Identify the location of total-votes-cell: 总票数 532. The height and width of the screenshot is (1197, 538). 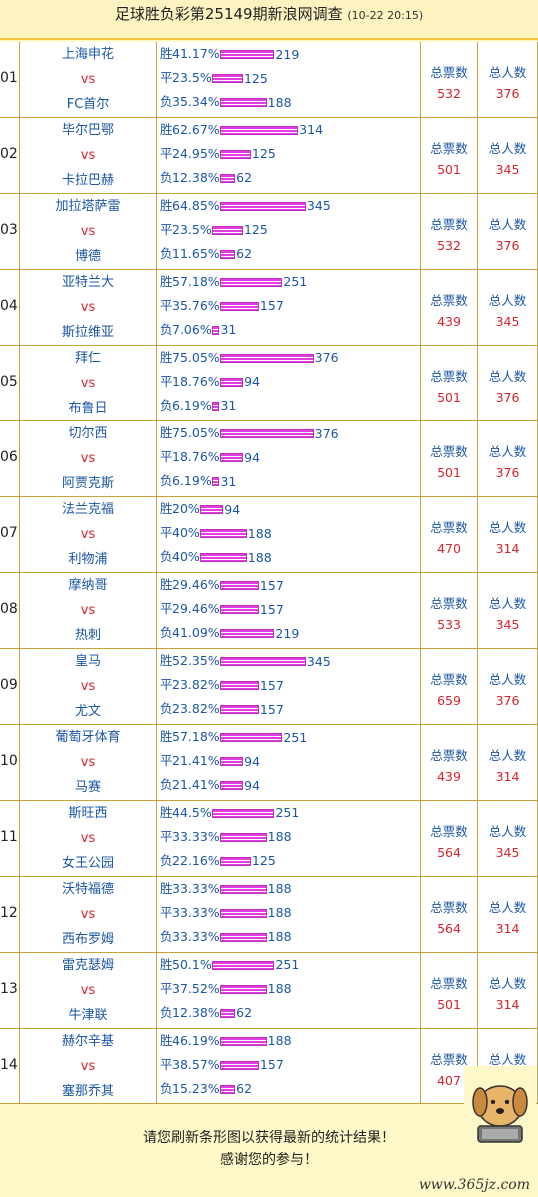
(449, 231).